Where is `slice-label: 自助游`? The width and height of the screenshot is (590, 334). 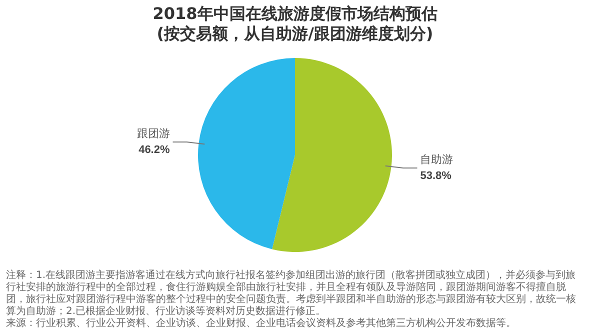 slice-label: 自助游 is located at coordinates (437, 159).